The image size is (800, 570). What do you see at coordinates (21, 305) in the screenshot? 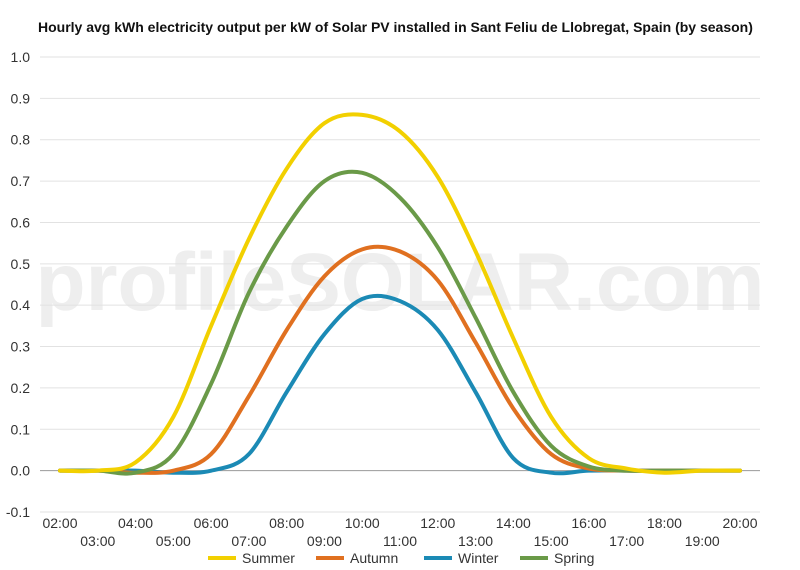
I see `y-tick-label: 0.4` at bounding box center [21, 305].